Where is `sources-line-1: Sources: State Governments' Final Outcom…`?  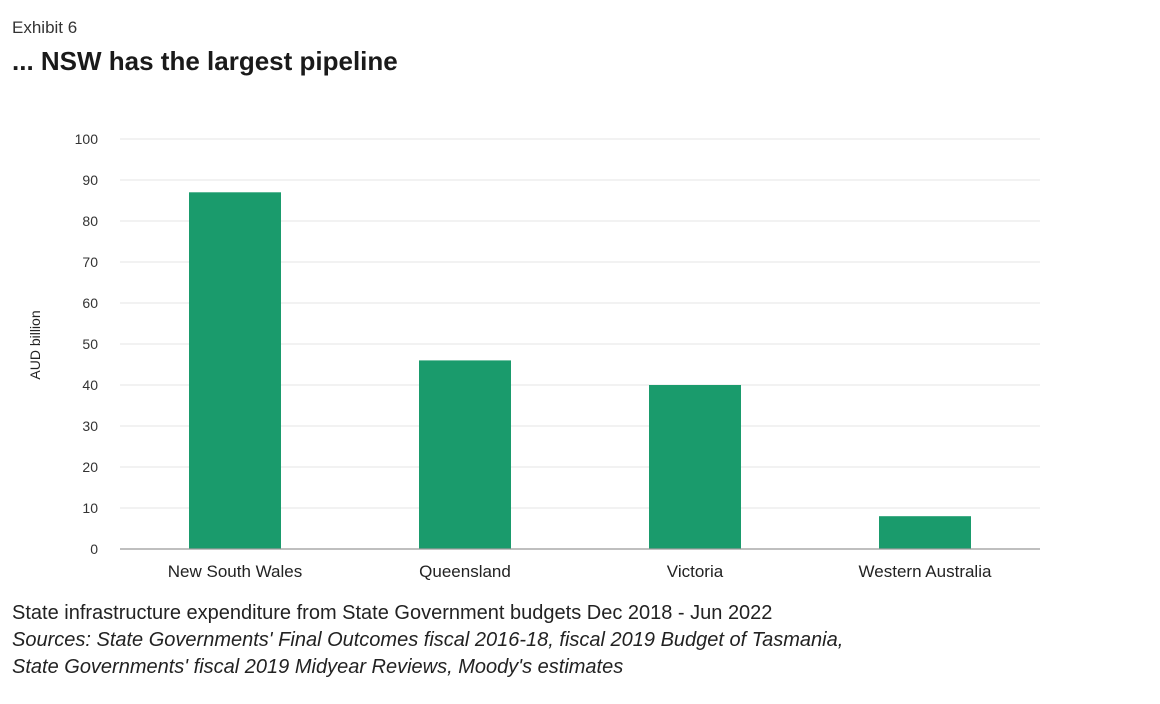 sources-line-1: Sources: State Governments' Final Outcom… is located at coordinates (428, 640).